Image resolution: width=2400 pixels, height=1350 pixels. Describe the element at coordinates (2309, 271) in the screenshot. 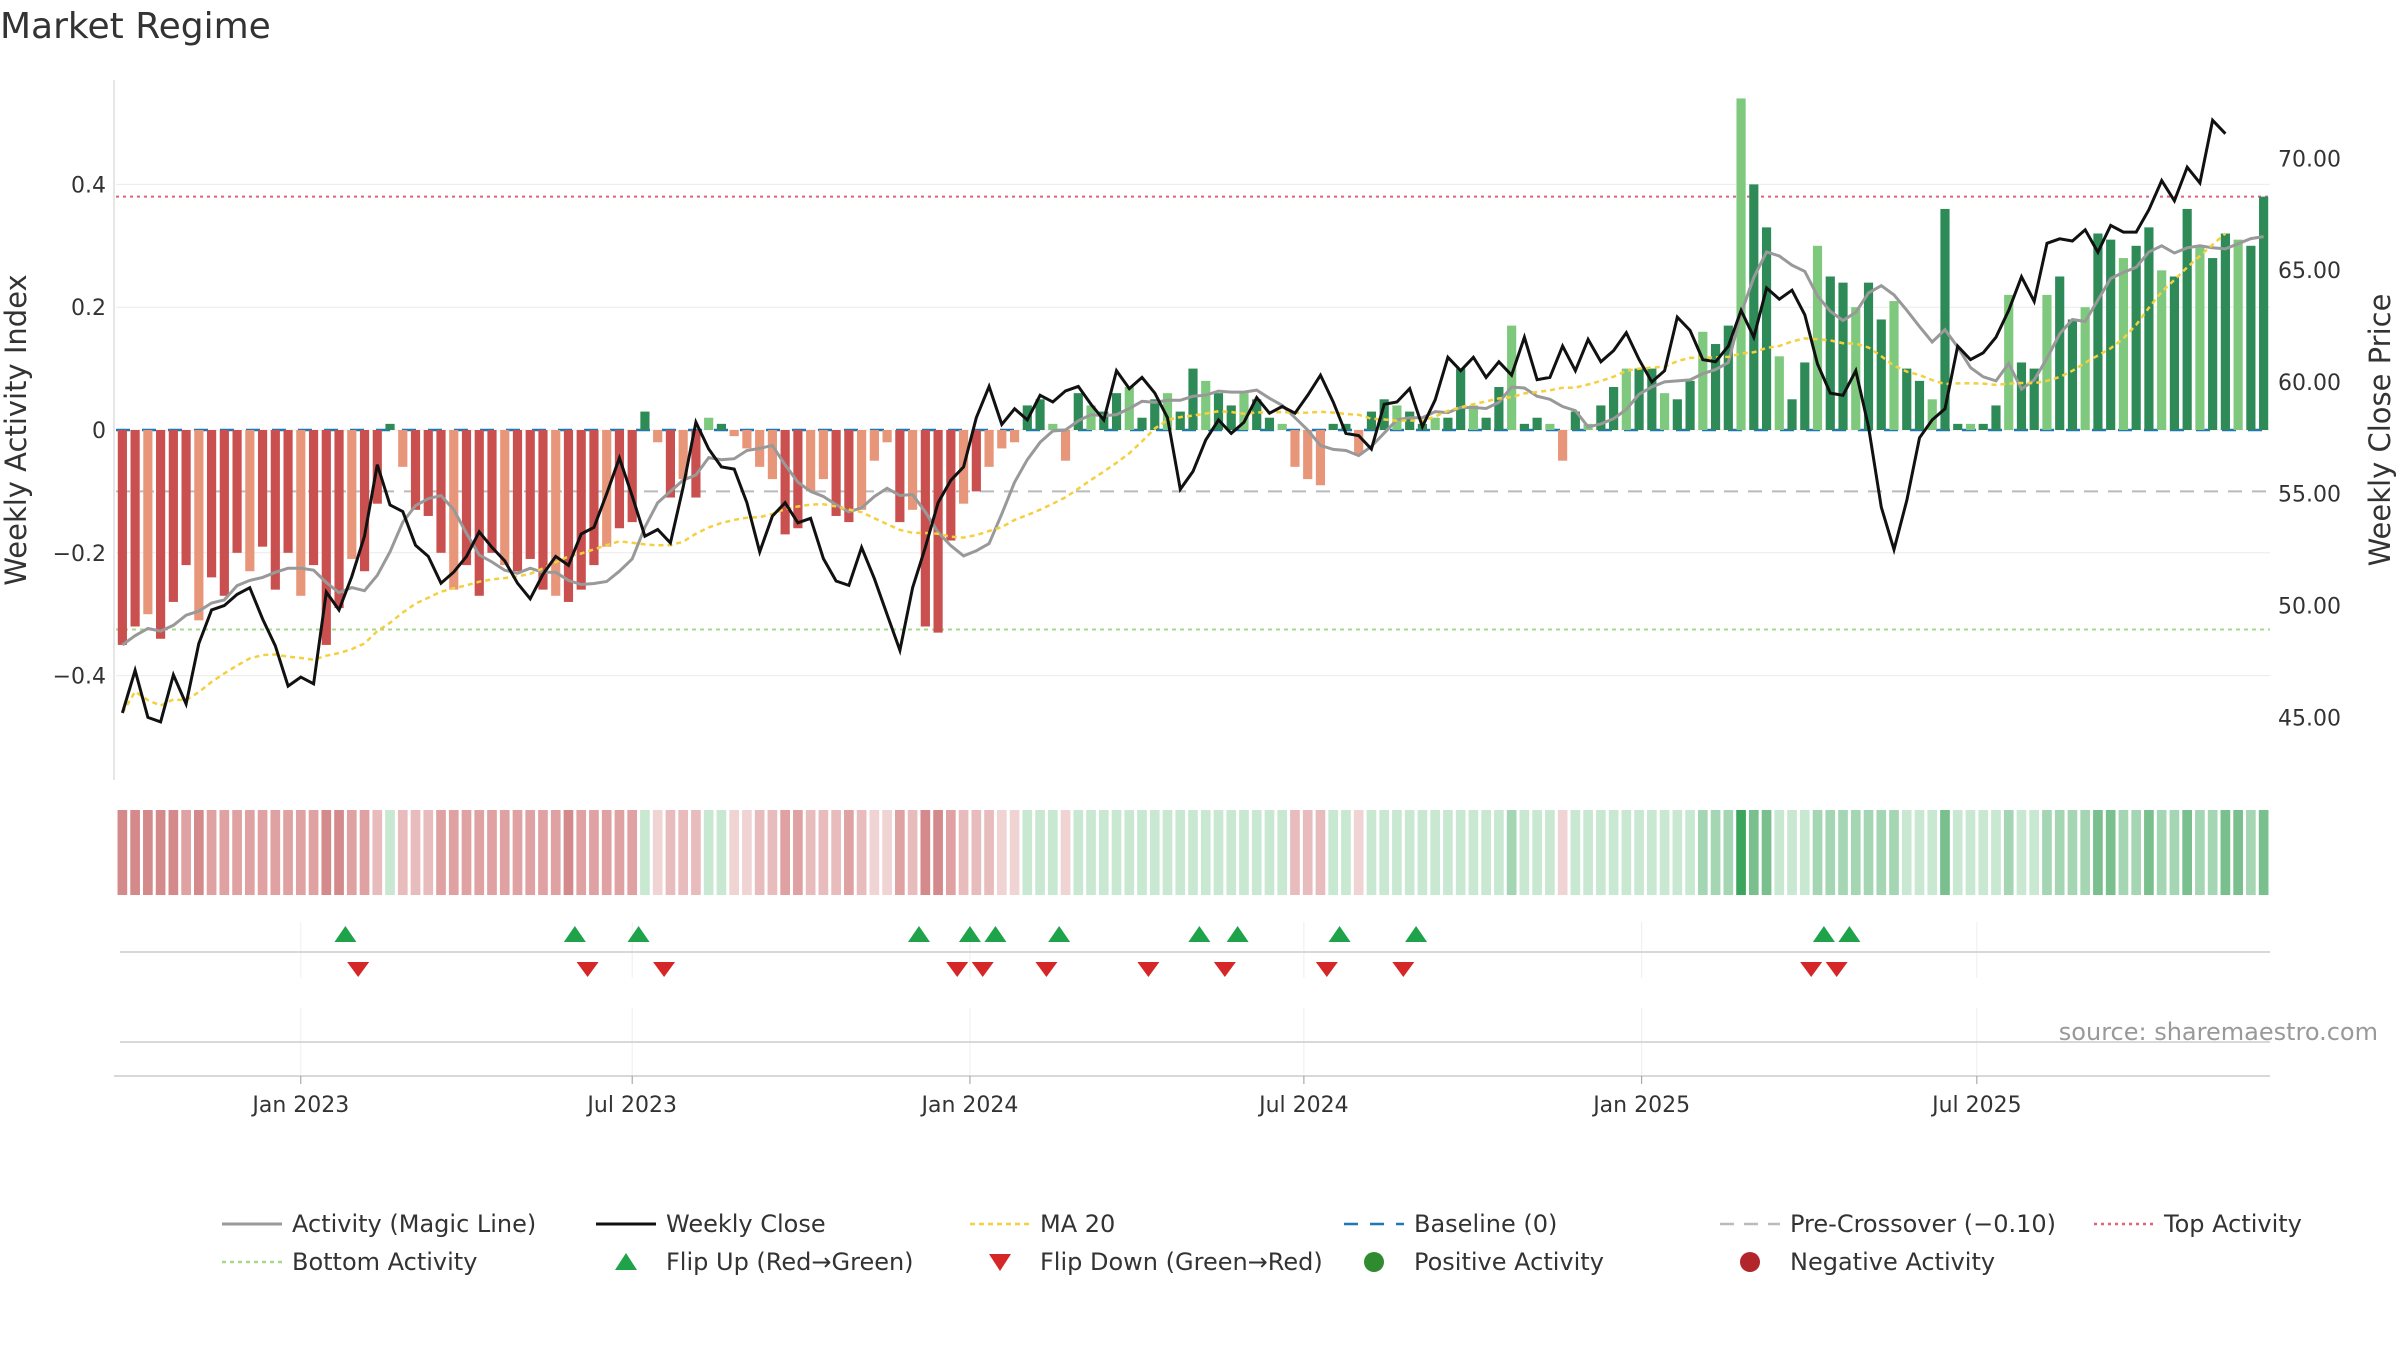

I see `y2-tick-label: 65.00` at that location.